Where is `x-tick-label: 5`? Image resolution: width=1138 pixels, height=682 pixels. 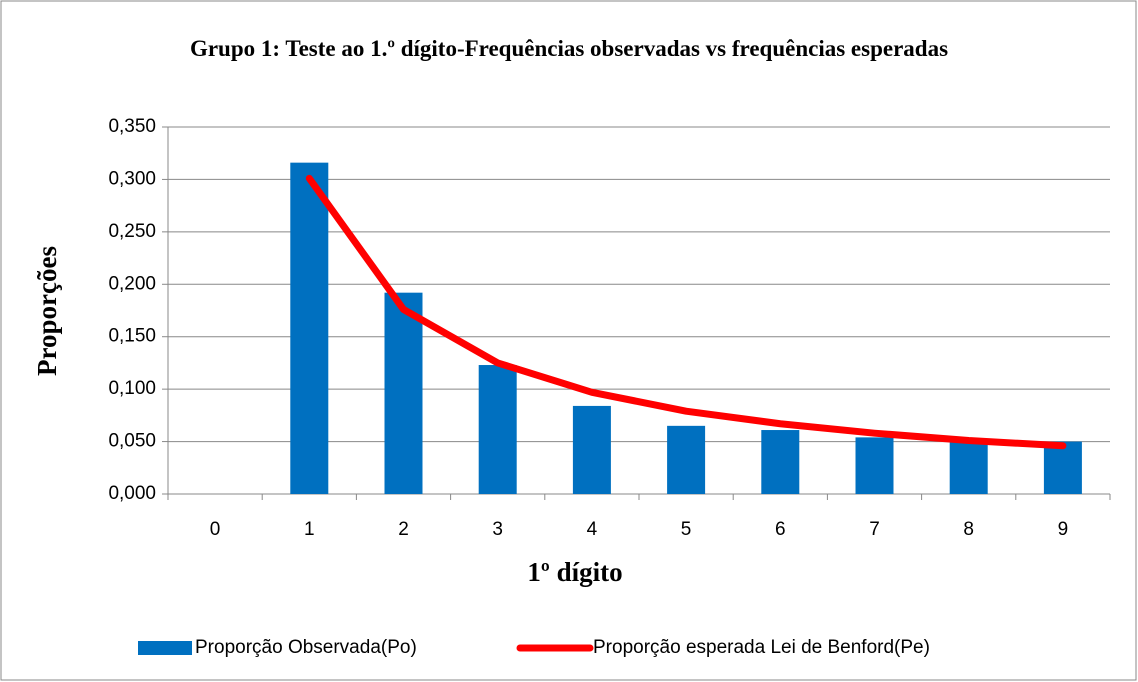
x-tick-label: 5 is located at coordinates (686, 529).